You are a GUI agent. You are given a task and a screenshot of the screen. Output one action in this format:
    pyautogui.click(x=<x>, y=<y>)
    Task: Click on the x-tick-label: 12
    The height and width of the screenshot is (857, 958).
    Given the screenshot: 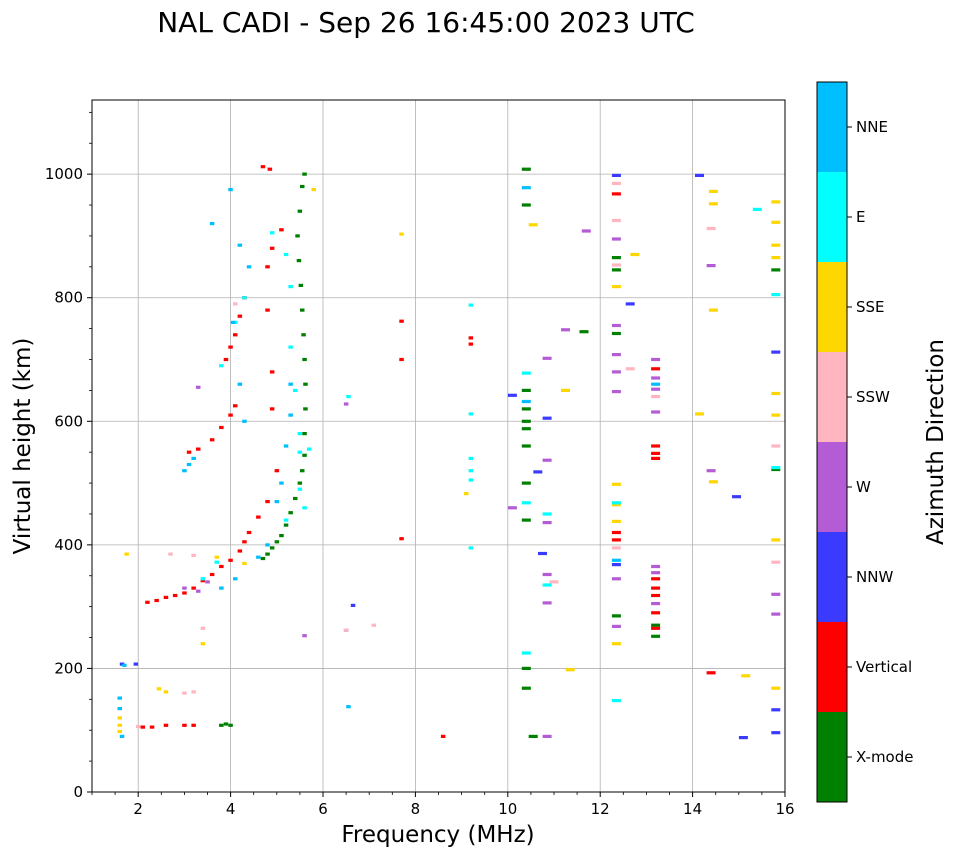 What is the action you would take?
    pyautogui.click(x=600, y=809)
    